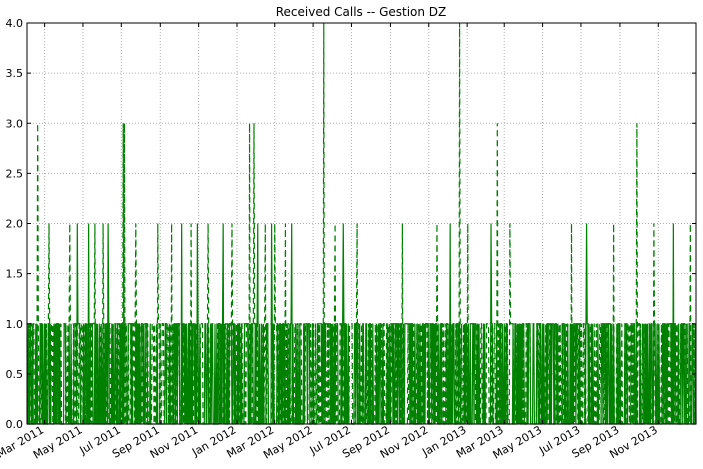 This screenshot has width=703, height=469. Describe the element at coordinates (15, 73) in the screenshot. I see `y-tick-label: 3.5` at that location.